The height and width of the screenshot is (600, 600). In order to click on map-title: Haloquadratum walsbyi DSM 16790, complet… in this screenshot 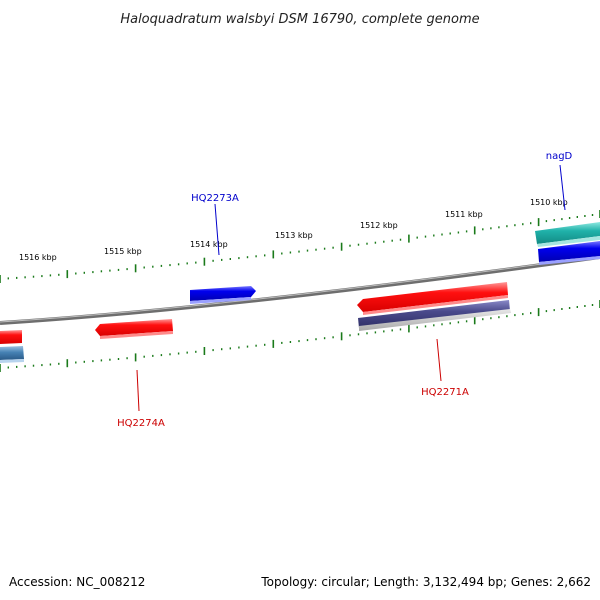, I will do `click(299, 19)`.